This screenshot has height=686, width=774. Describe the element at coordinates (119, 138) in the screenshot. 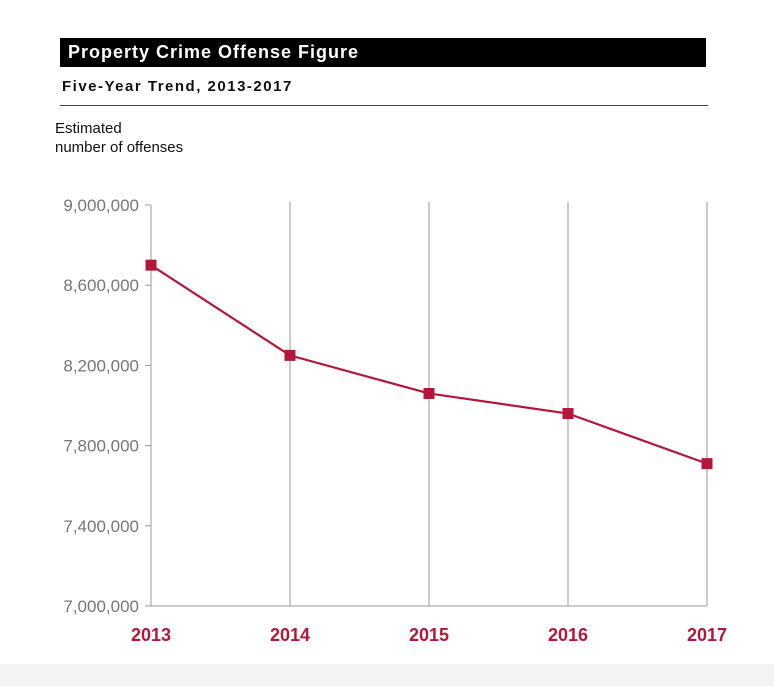

I see `y-axis-label: Estimated number of offenses` at that location.